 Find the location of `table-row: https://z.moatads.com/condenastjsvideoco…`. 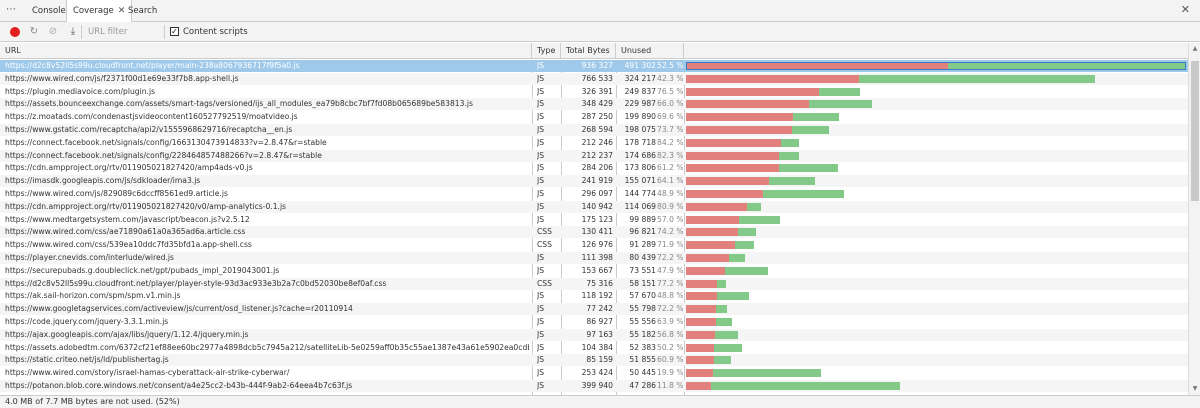

table-row: https://z.moatads.com/condenastjsvideoco… is located at coordinates (594, 117).